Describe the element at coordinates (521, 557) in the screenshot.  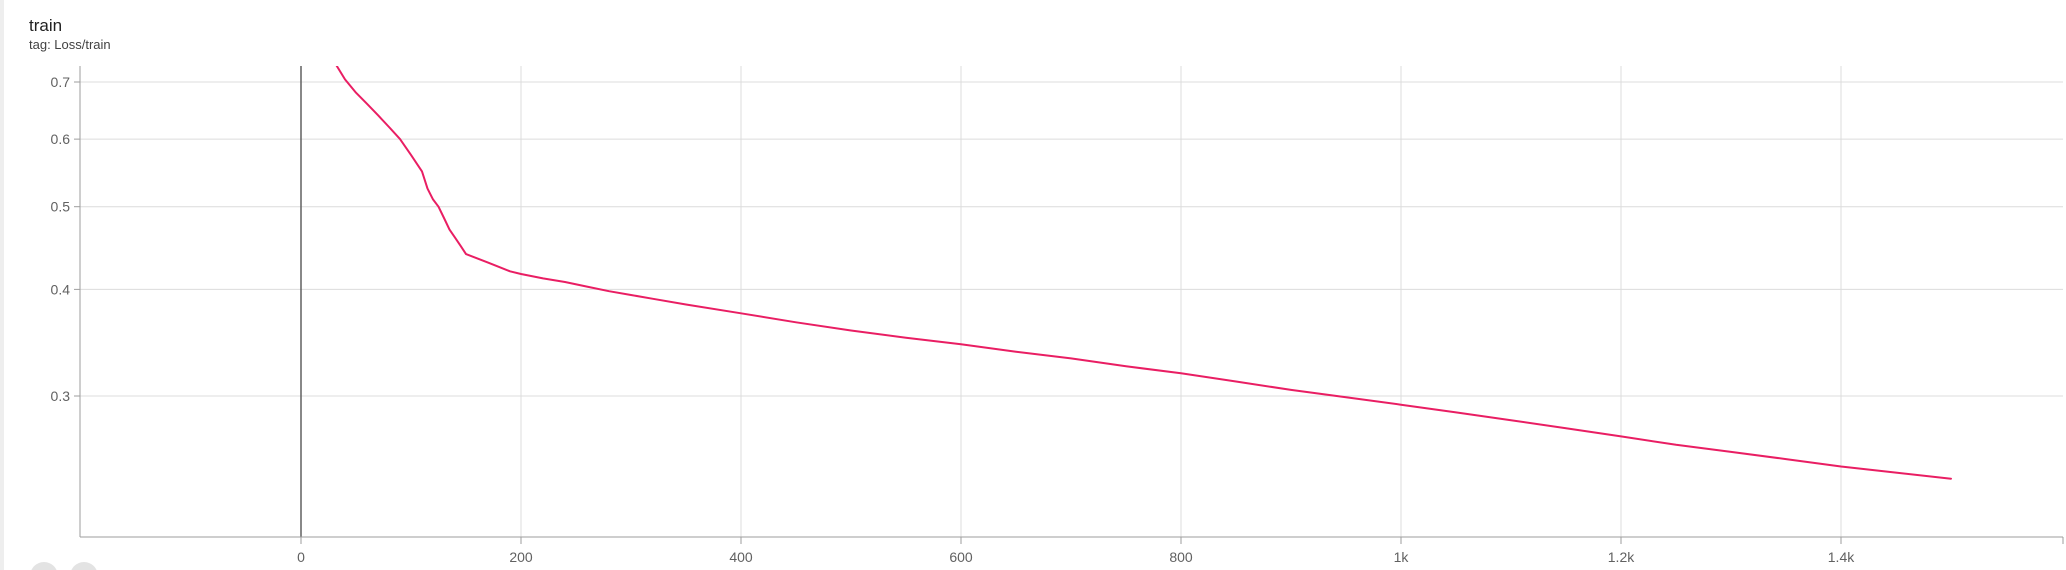
I see `x-tick-label: 200` at that location.